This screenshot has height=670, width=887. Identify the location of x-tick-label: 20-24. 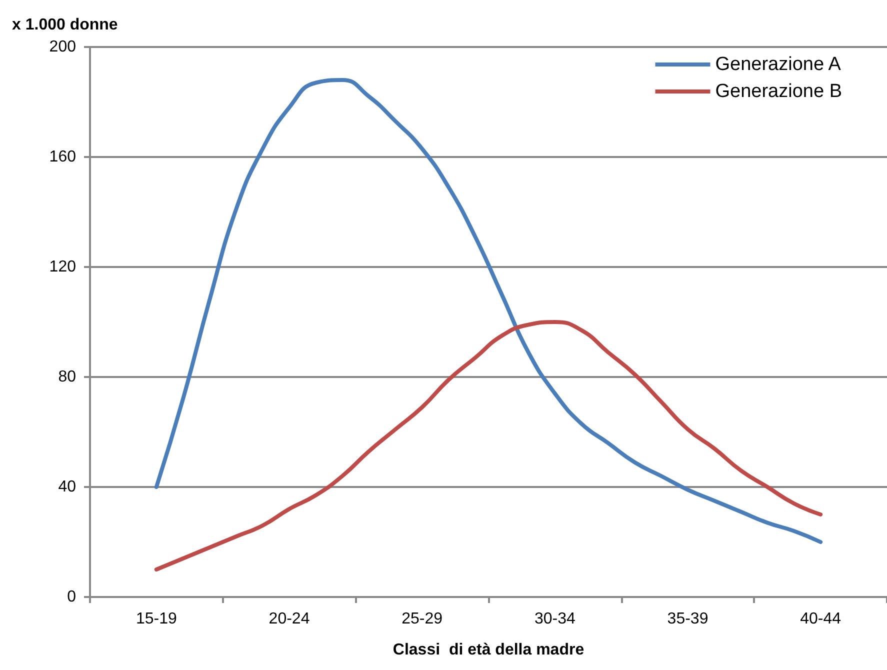
(289, 619).